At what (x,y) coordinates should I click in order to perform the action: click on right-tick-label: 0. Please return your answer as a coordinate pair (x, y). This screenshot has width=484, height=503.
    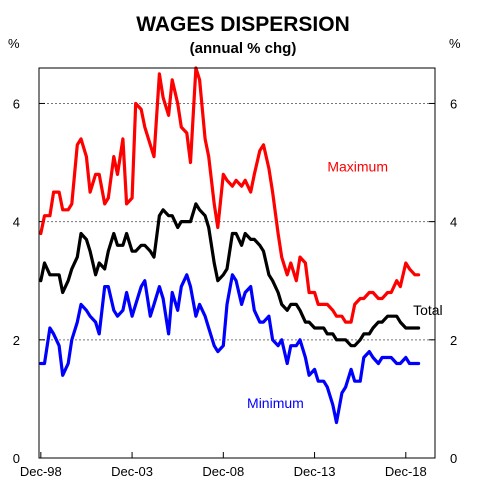
    Looking at the image, I should click on (453, 458).